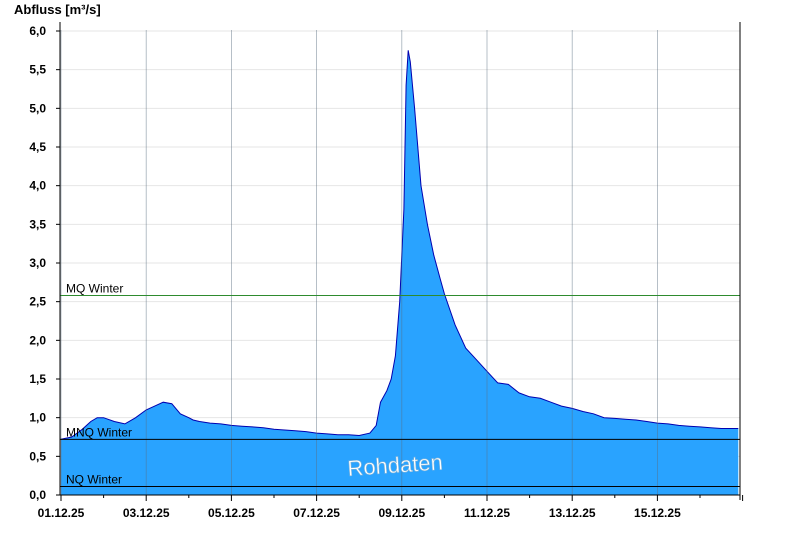  I want to click on reference-line-label: MQ Winter, so click(94, 288).